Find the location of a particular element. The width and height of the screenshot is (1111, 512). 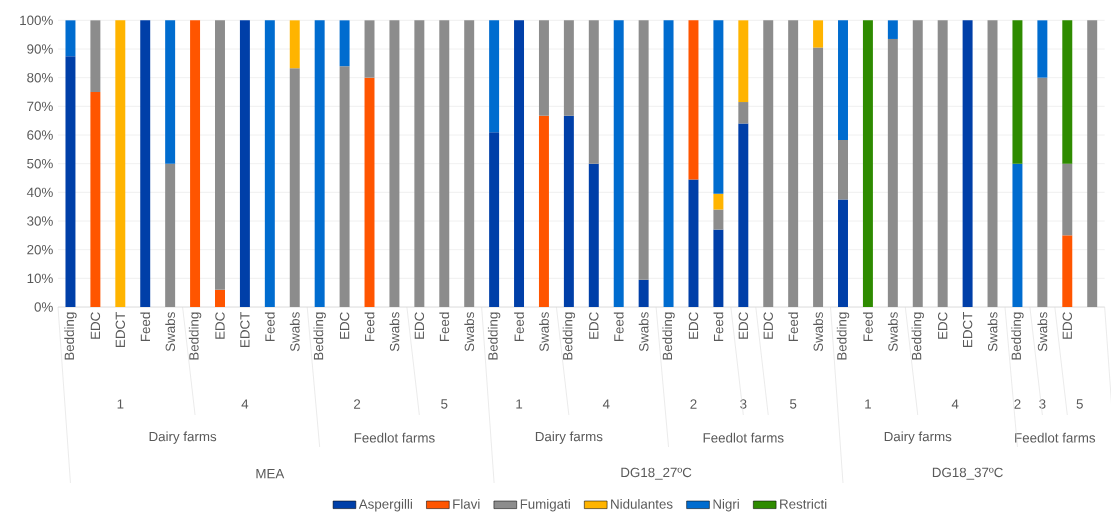

y-tick-label: 10% is located at coordinates (40, 278).